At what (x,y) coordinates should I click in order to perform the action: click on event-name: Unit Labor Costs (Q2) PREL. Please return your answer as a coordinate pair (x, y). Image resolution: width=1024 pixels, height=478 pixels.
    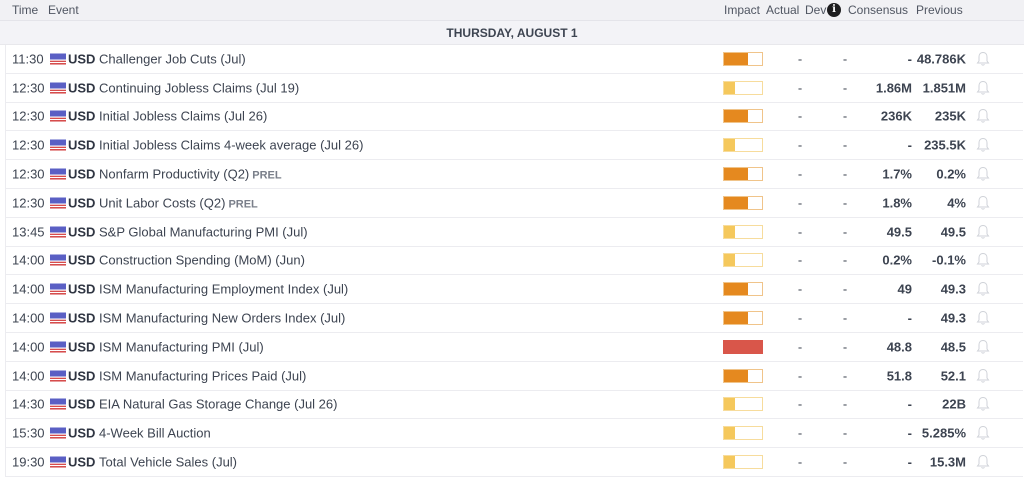
    Looking at the image, I should click on (178, 202).